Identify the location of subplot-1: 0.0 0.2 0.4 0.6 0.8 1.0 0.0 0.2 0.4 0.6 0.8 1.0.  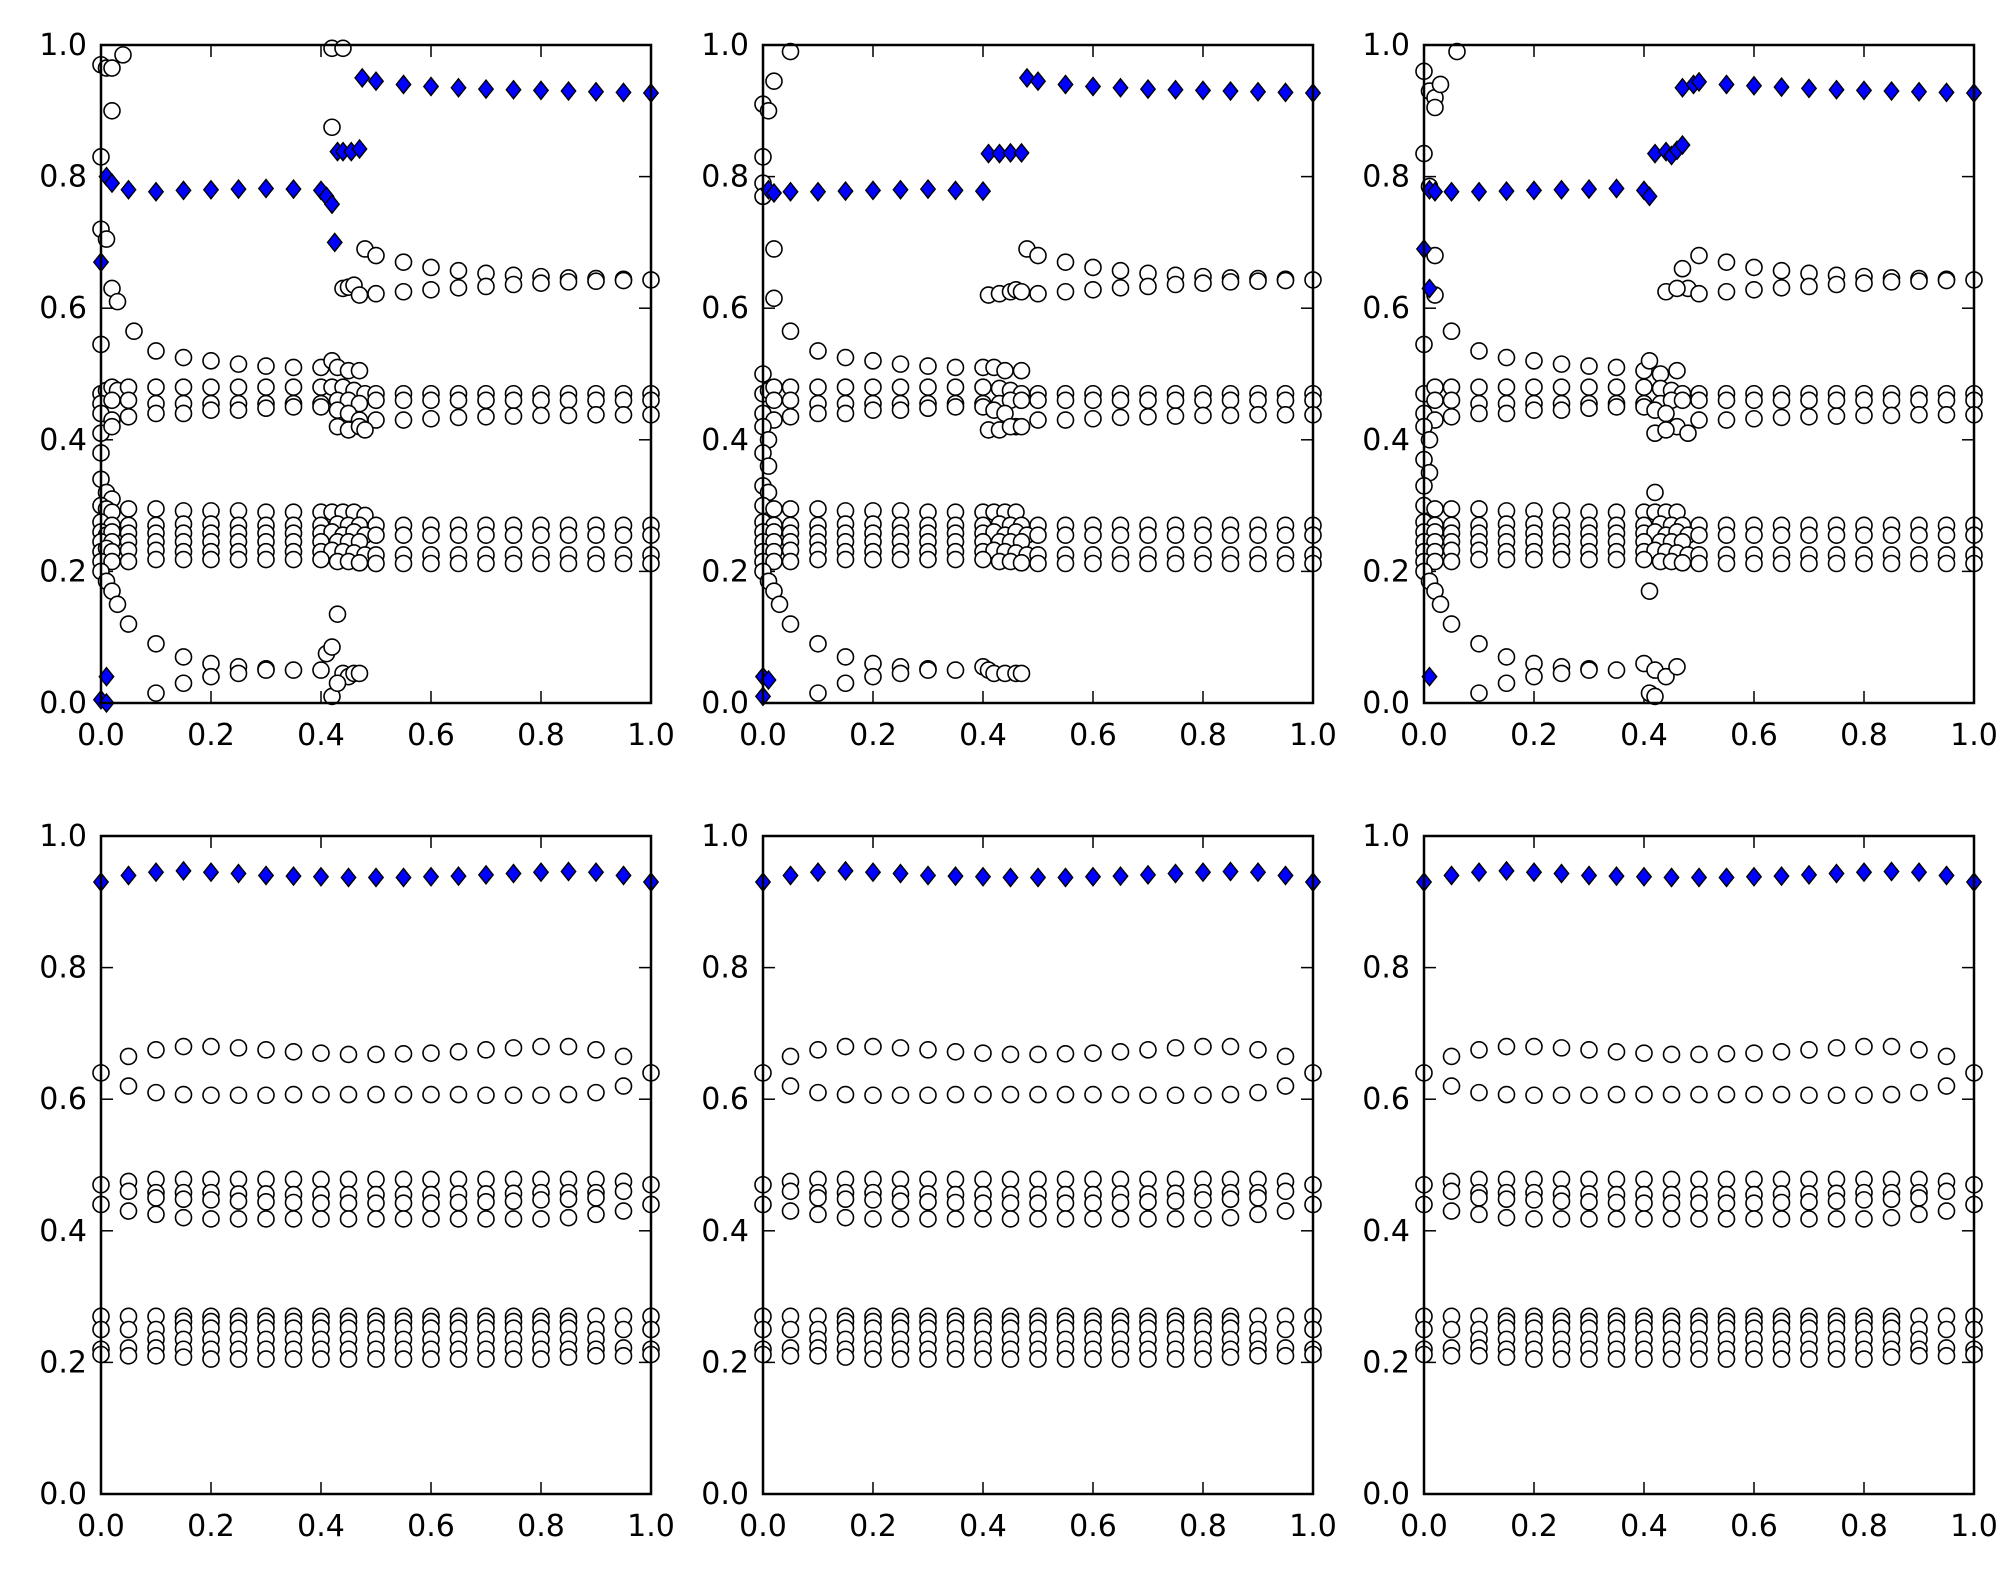
(357, 390).